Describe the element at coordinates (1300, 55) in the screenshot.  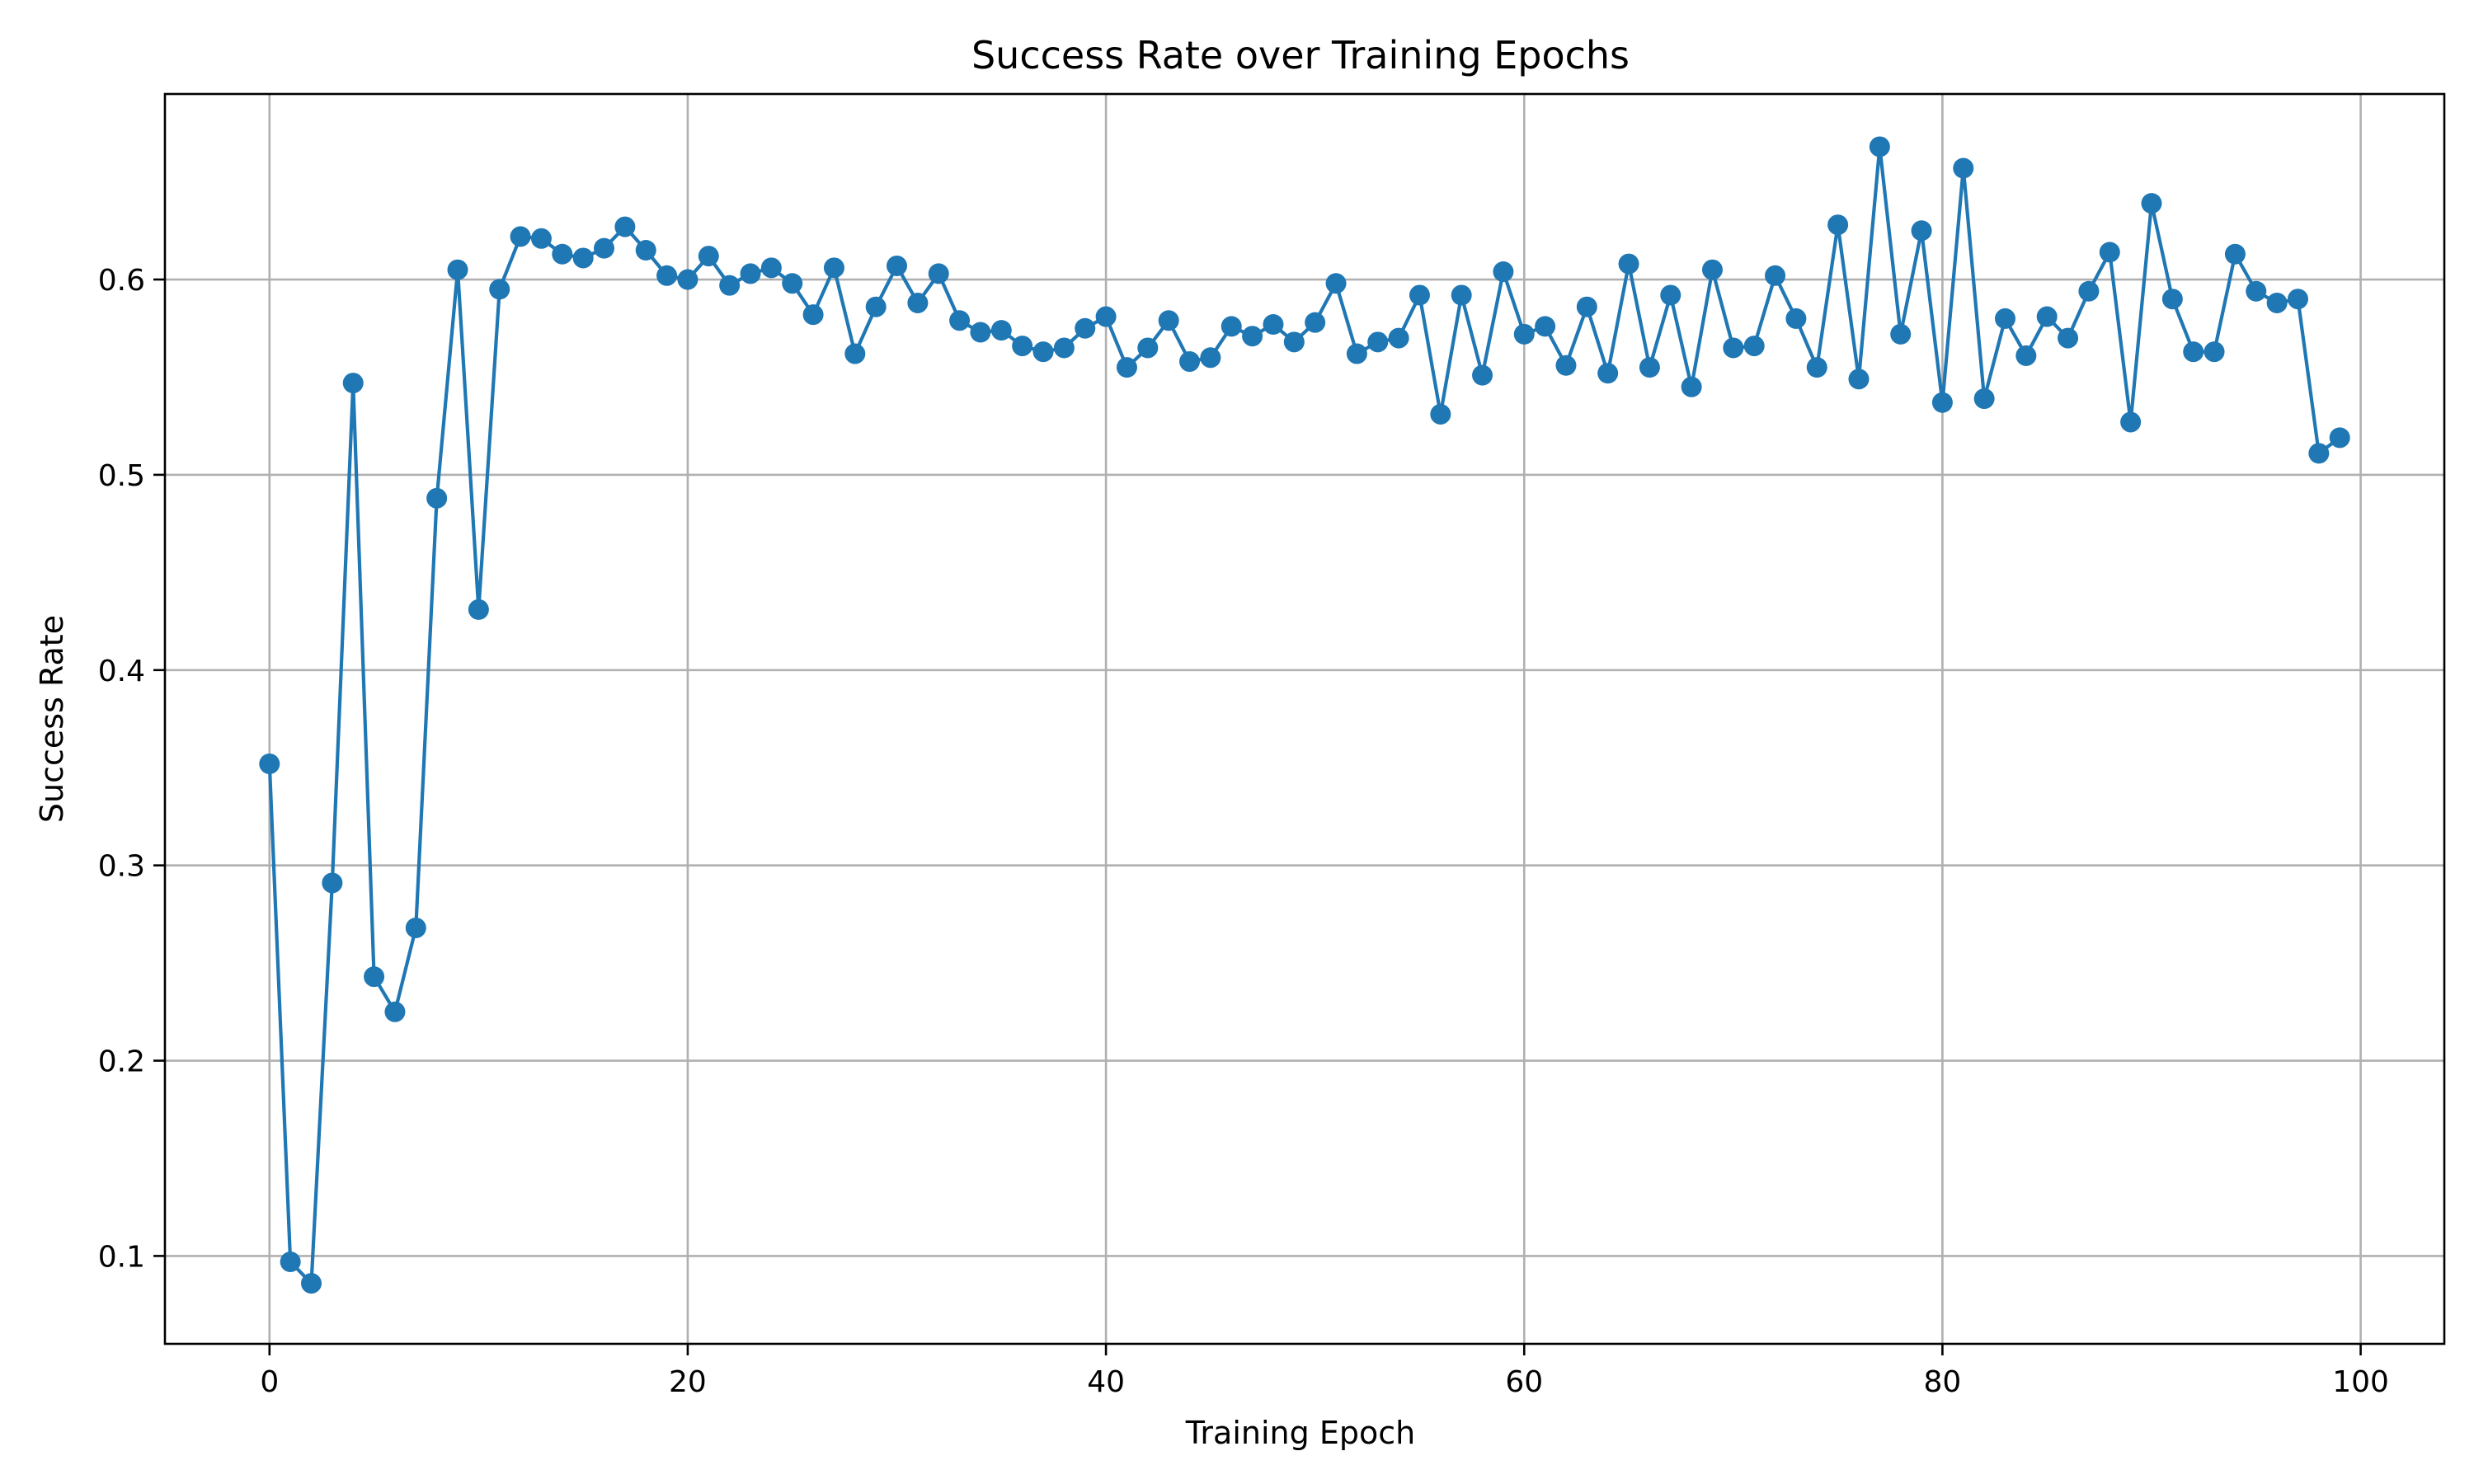
I see `chart-title: Success Rate over Training Epochs` at that location.